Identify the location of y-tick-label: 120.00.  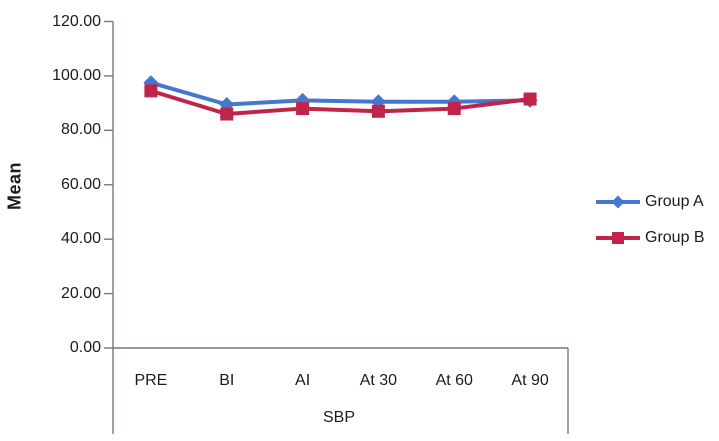
(76, 21).